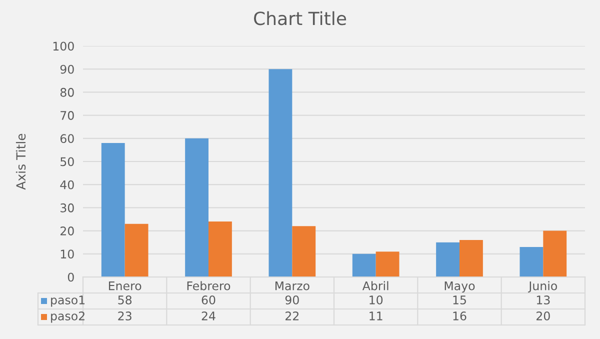  Describe the element at coordinates (543, 299) in the screenshot. I see `data-label: 13` at that location.